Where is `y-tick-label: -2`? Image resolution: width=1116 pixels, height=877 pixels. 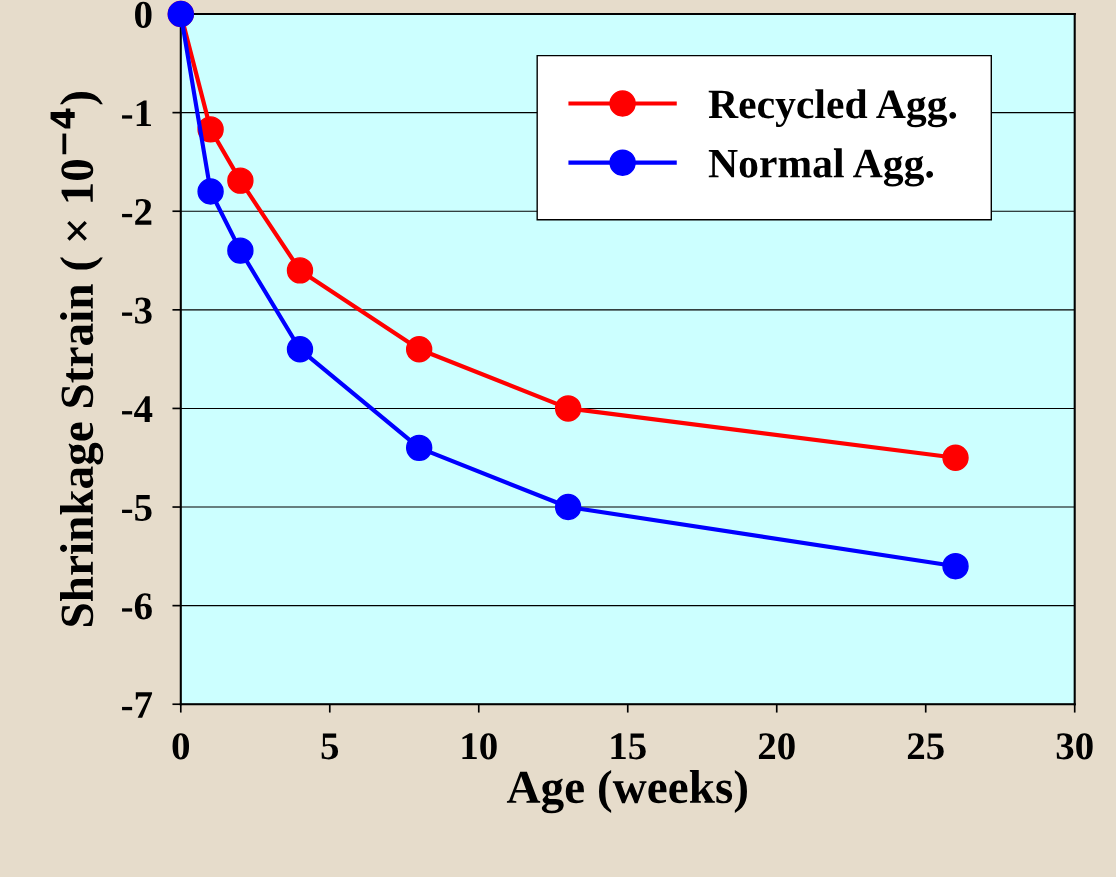
y-tick-label: -2 is located at coordinates (137, 211).